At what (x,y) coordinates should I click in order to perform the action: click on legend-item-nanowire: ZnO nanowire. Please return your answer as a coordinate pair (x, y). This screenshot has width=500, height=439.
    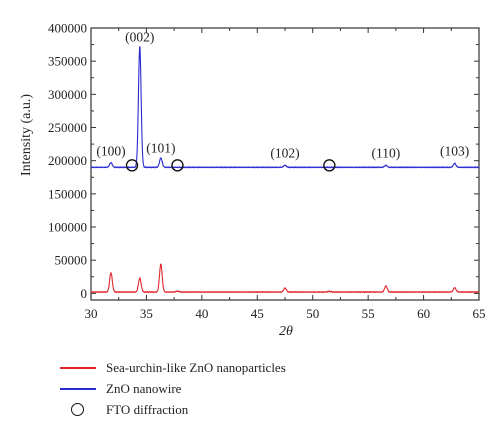
    Looking at the image, I should click on (173, 388).